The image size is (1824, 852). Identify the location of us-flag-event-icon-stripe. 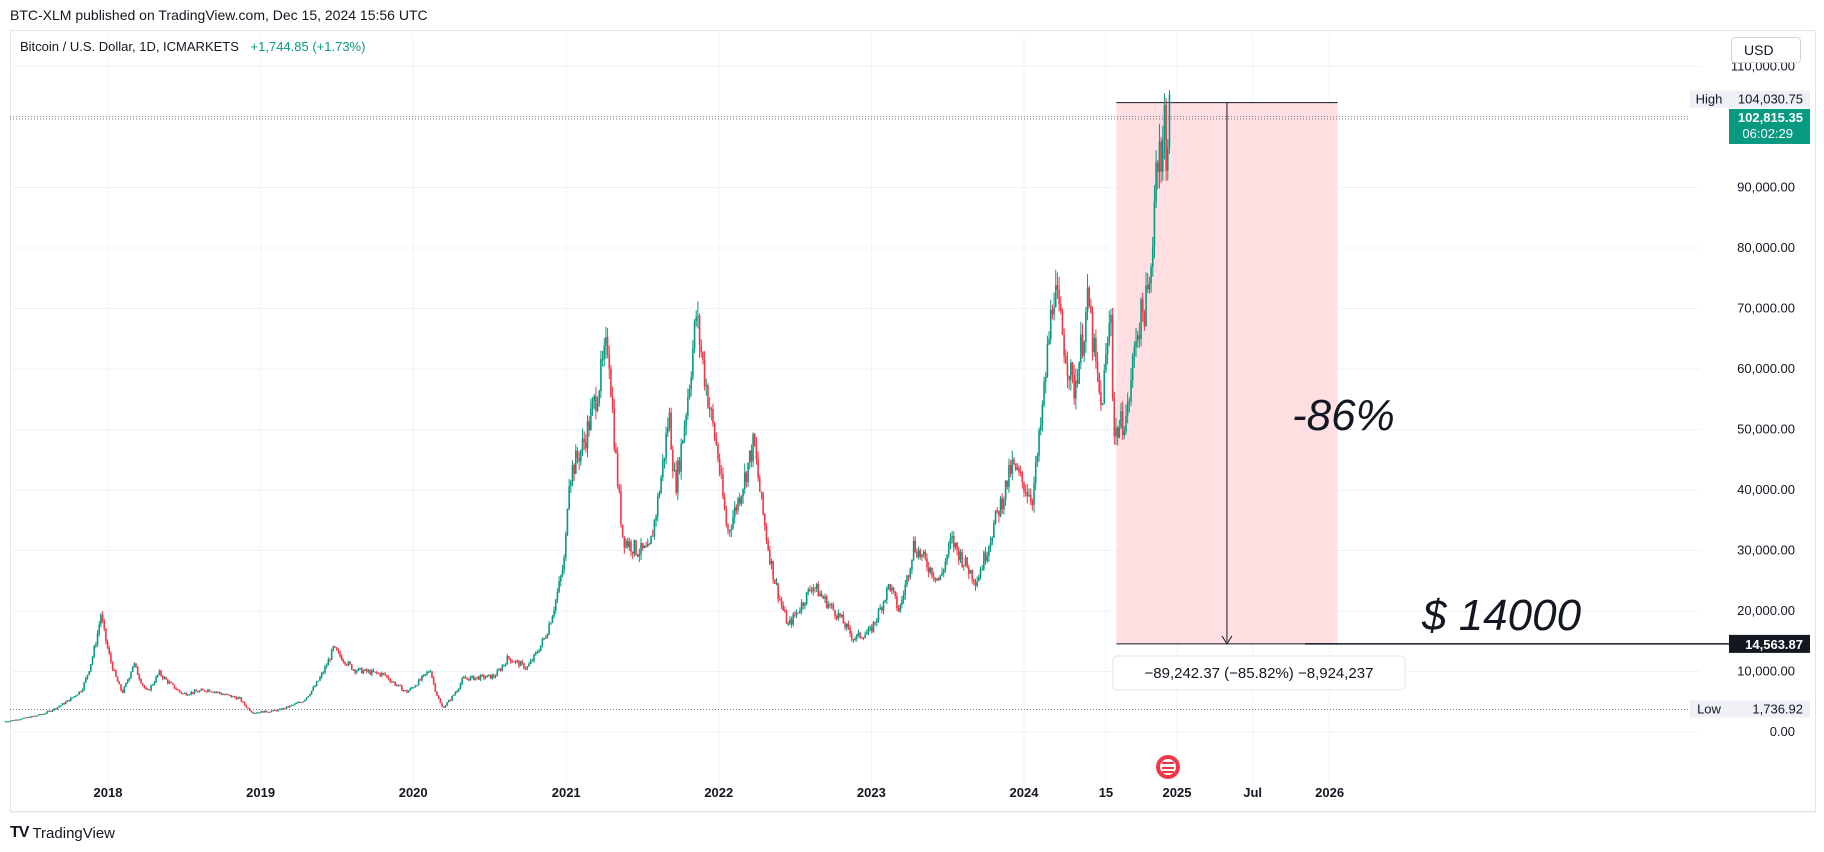
(1168, 768).